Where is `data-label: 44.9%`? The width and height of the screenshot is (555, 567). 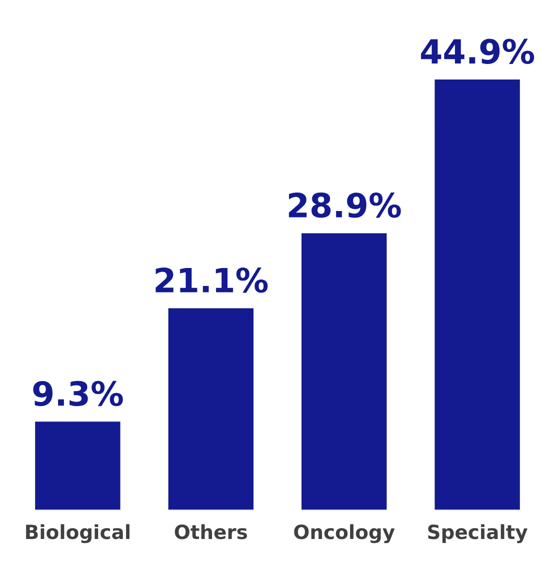 data-label: 44.9% is located at coordinates (477, 51).